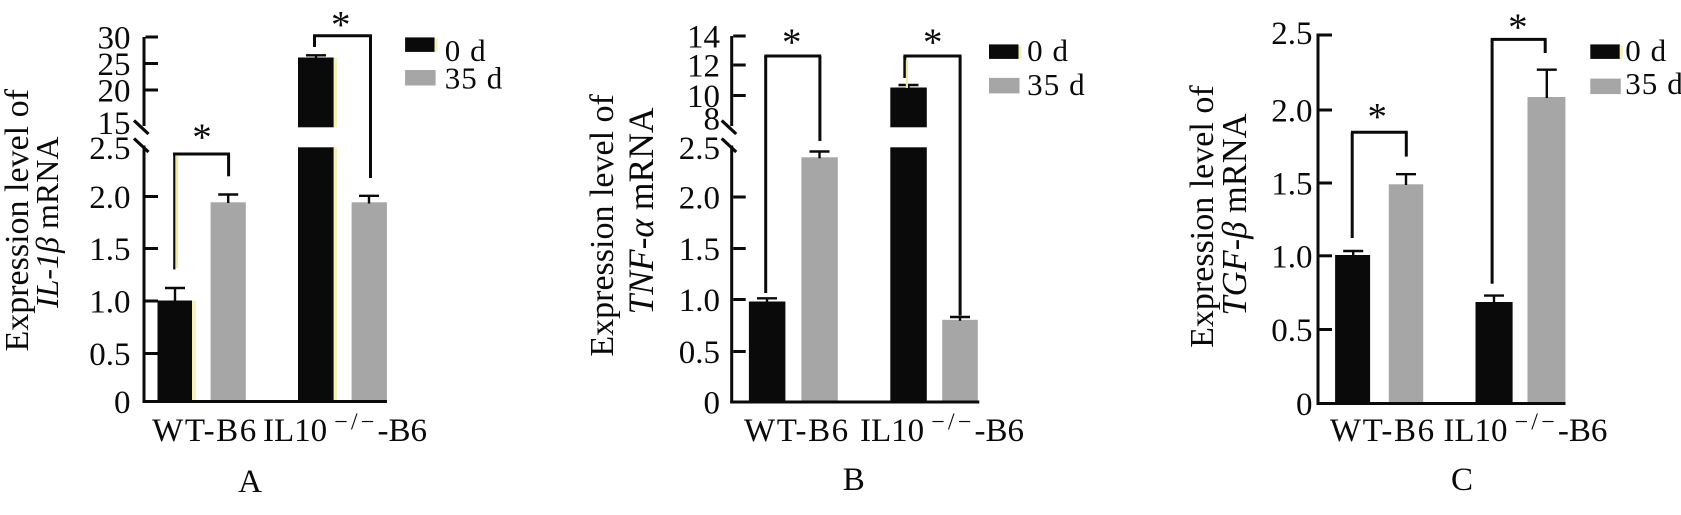  Describe the element at coordinates (250, 482) in the screenshot. I see `svg-text: A` at that location.